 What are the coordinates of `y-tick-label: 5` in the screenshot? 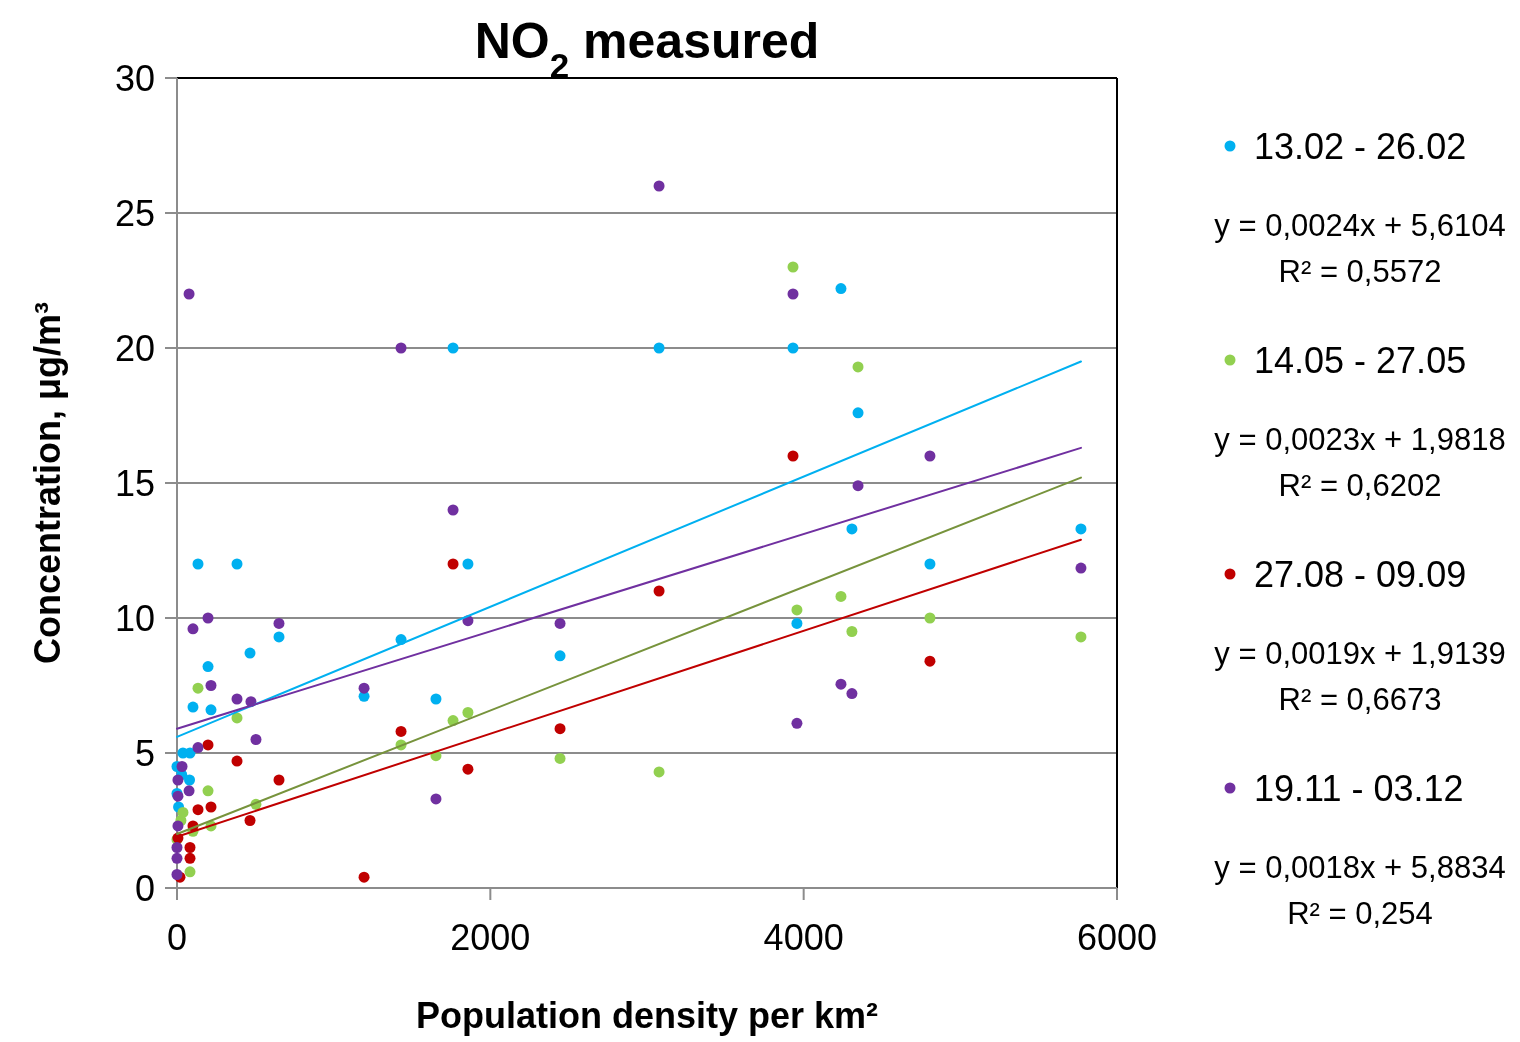 It's located at (144, 753).